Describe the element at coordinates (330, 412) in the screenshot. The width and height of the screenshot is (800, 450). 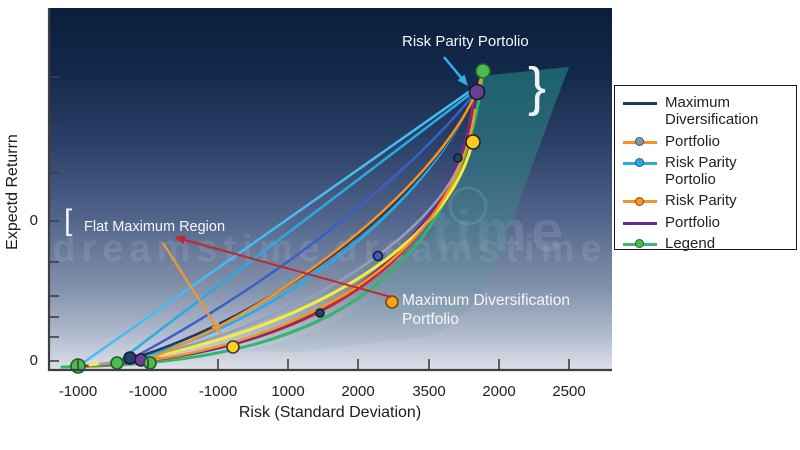
I see `x-axis-label: Risk (Standard Deviation)` at that location.